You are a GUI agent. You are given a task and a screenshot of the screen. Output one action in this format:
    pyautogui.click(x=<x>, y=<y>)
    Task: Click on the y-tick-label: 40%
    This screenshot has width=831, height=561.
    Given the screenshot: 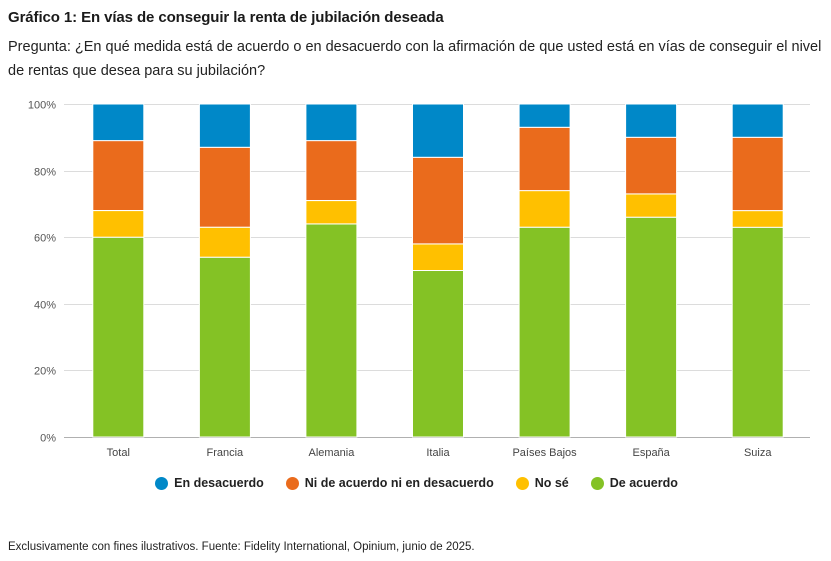 What is the action you would take?
    pyautogui.click(x=45, y=306)
    